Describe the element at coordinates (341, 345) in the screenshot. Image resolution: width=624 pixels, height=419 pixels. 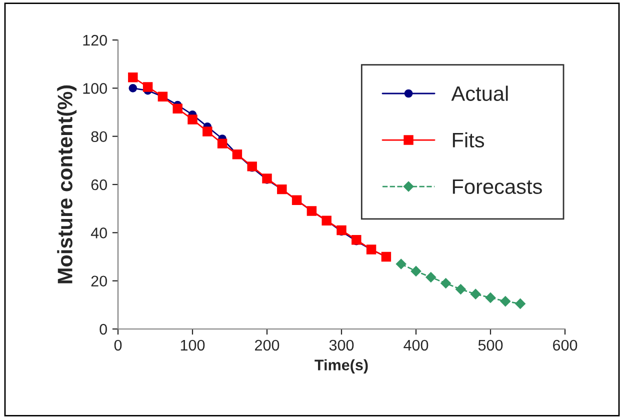
I see `x-tick-label: 300` at that location.